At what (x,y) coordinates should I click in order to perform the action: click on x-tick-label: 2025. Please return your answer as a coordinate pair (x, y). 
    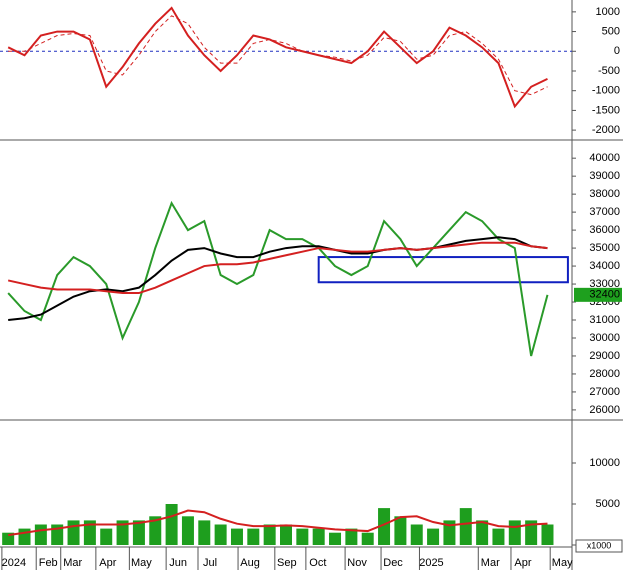
    Looking at the image, I should click on (431, 563).